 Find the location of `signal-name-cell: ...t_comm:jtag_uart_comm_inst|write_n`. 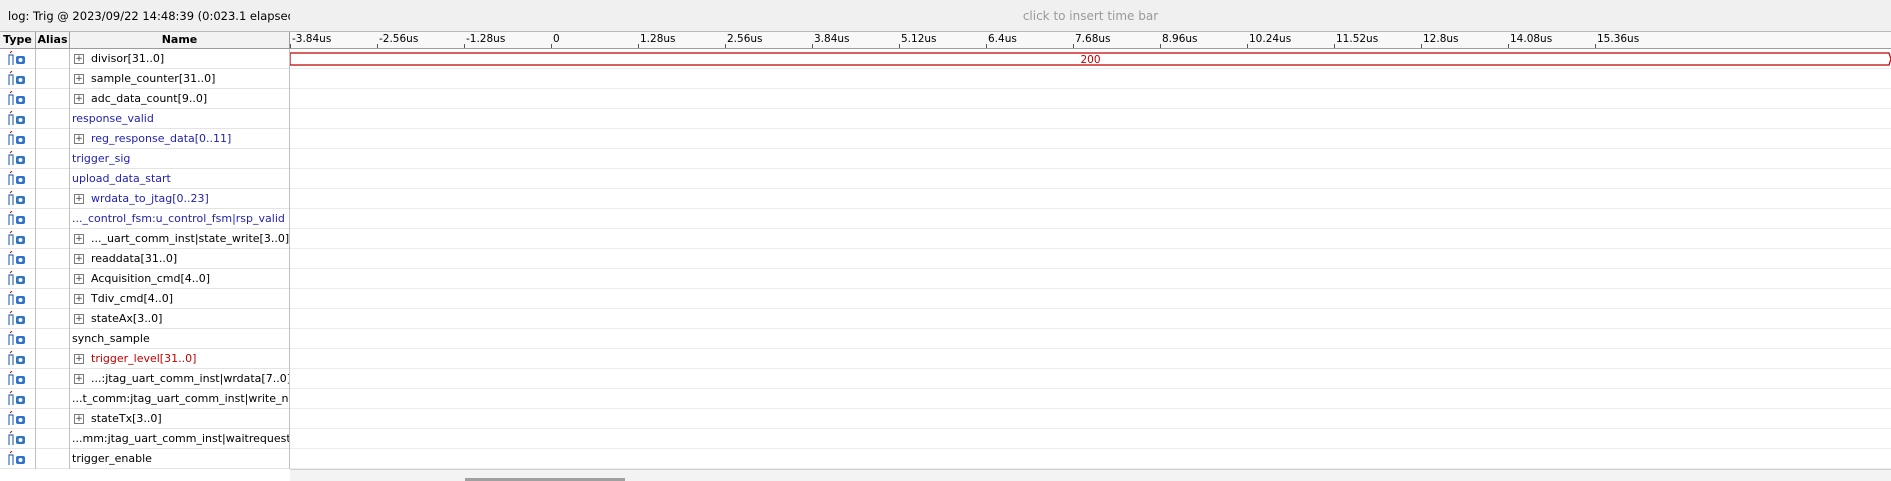

signal-name-cell: ...t_comm:jtag_uart_comm_inst|write_n is located at coordinates (180, 399).